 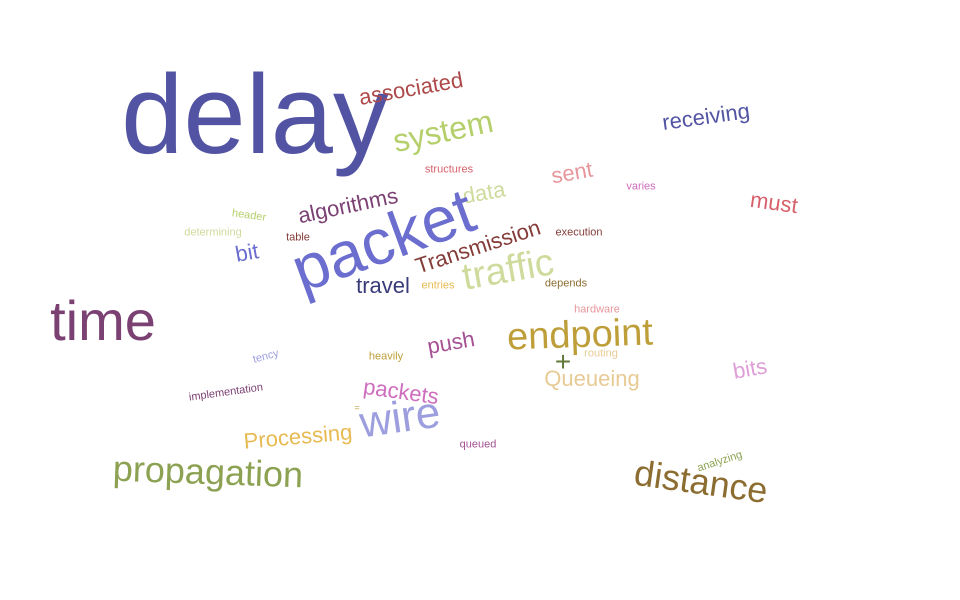 What do you see at coordinates (438, 285) in the screenshot?
I see `word-entries: entries` at bounding box center [438, 285].